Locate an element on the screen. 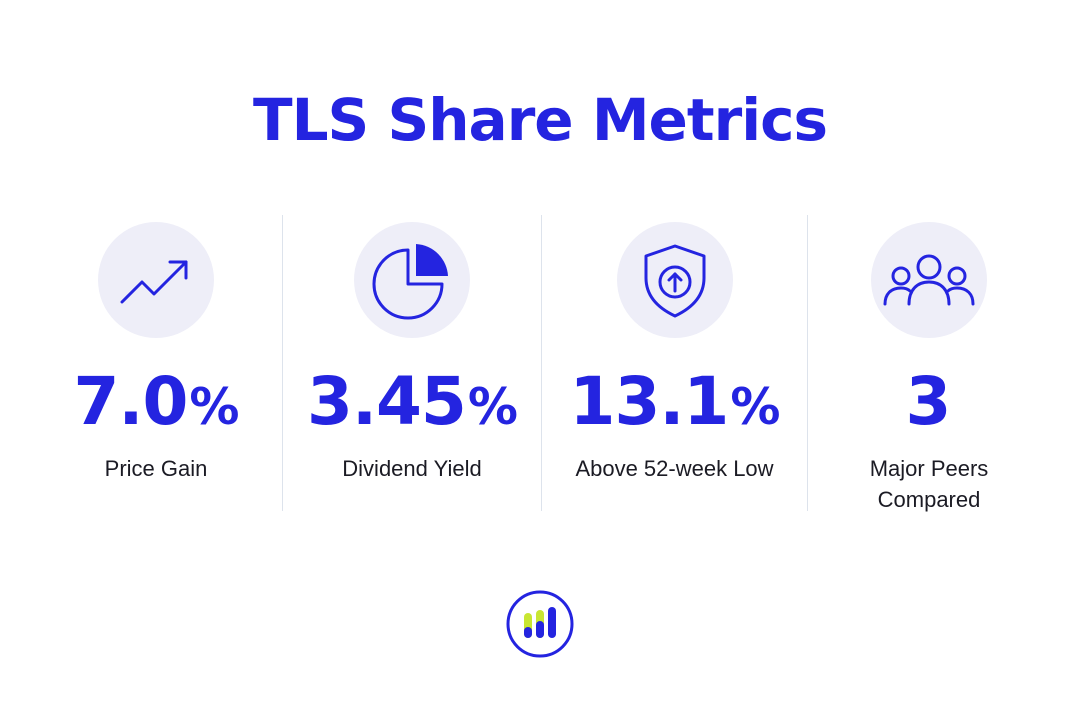 The width and height of the screenshot is (1080, 720). metric-value: 13.1% is located at coordinates (674, 404).